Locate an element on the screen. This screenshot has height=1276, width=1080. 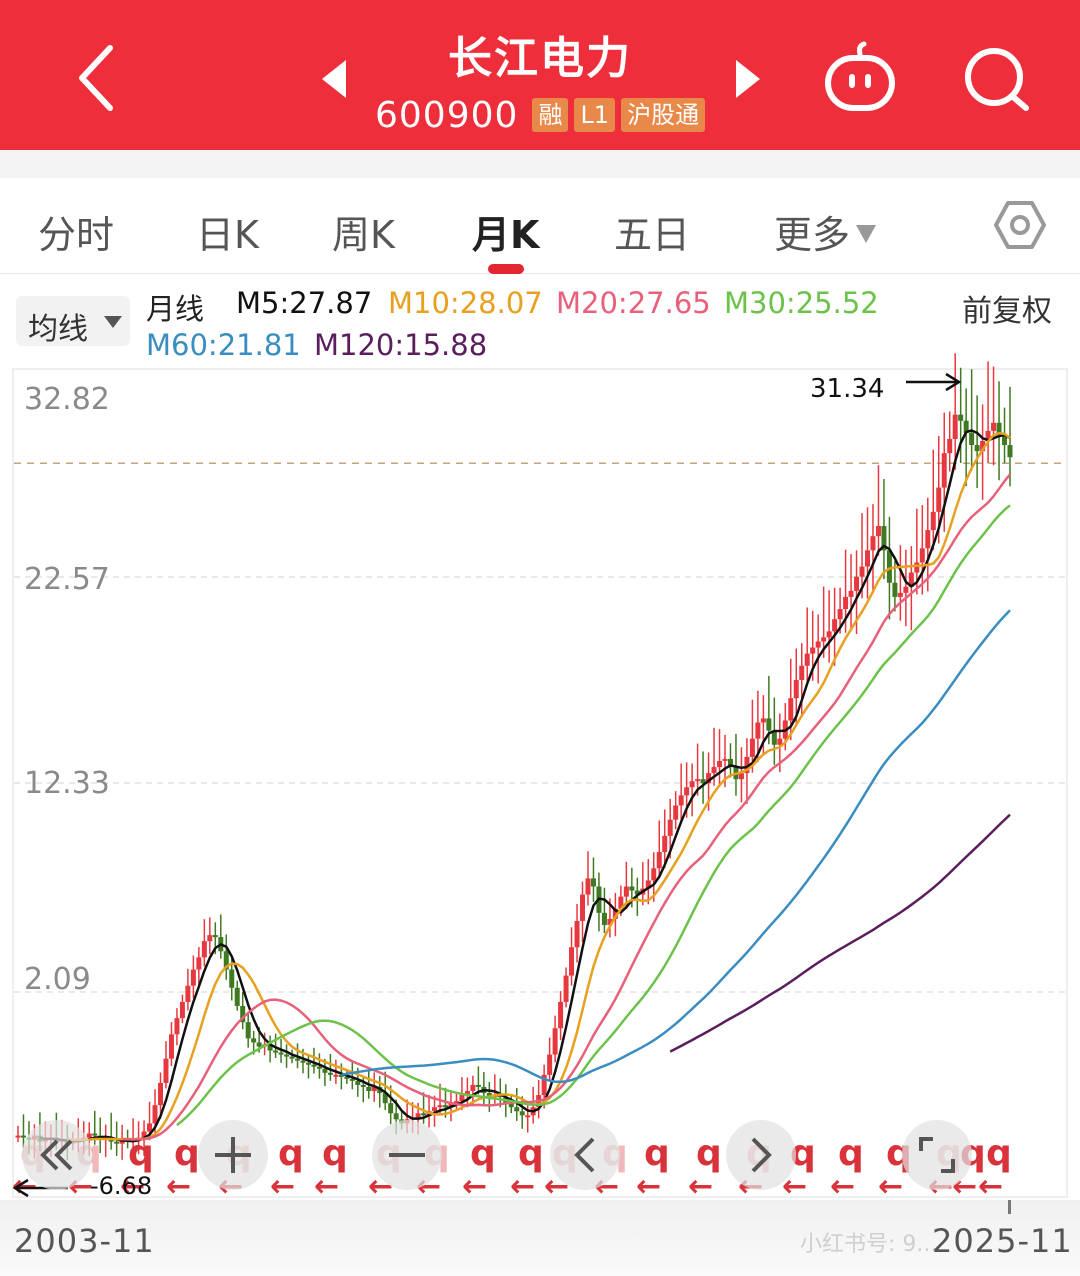
y-tick-label: 22.57 is located at coordinates (67, 579).